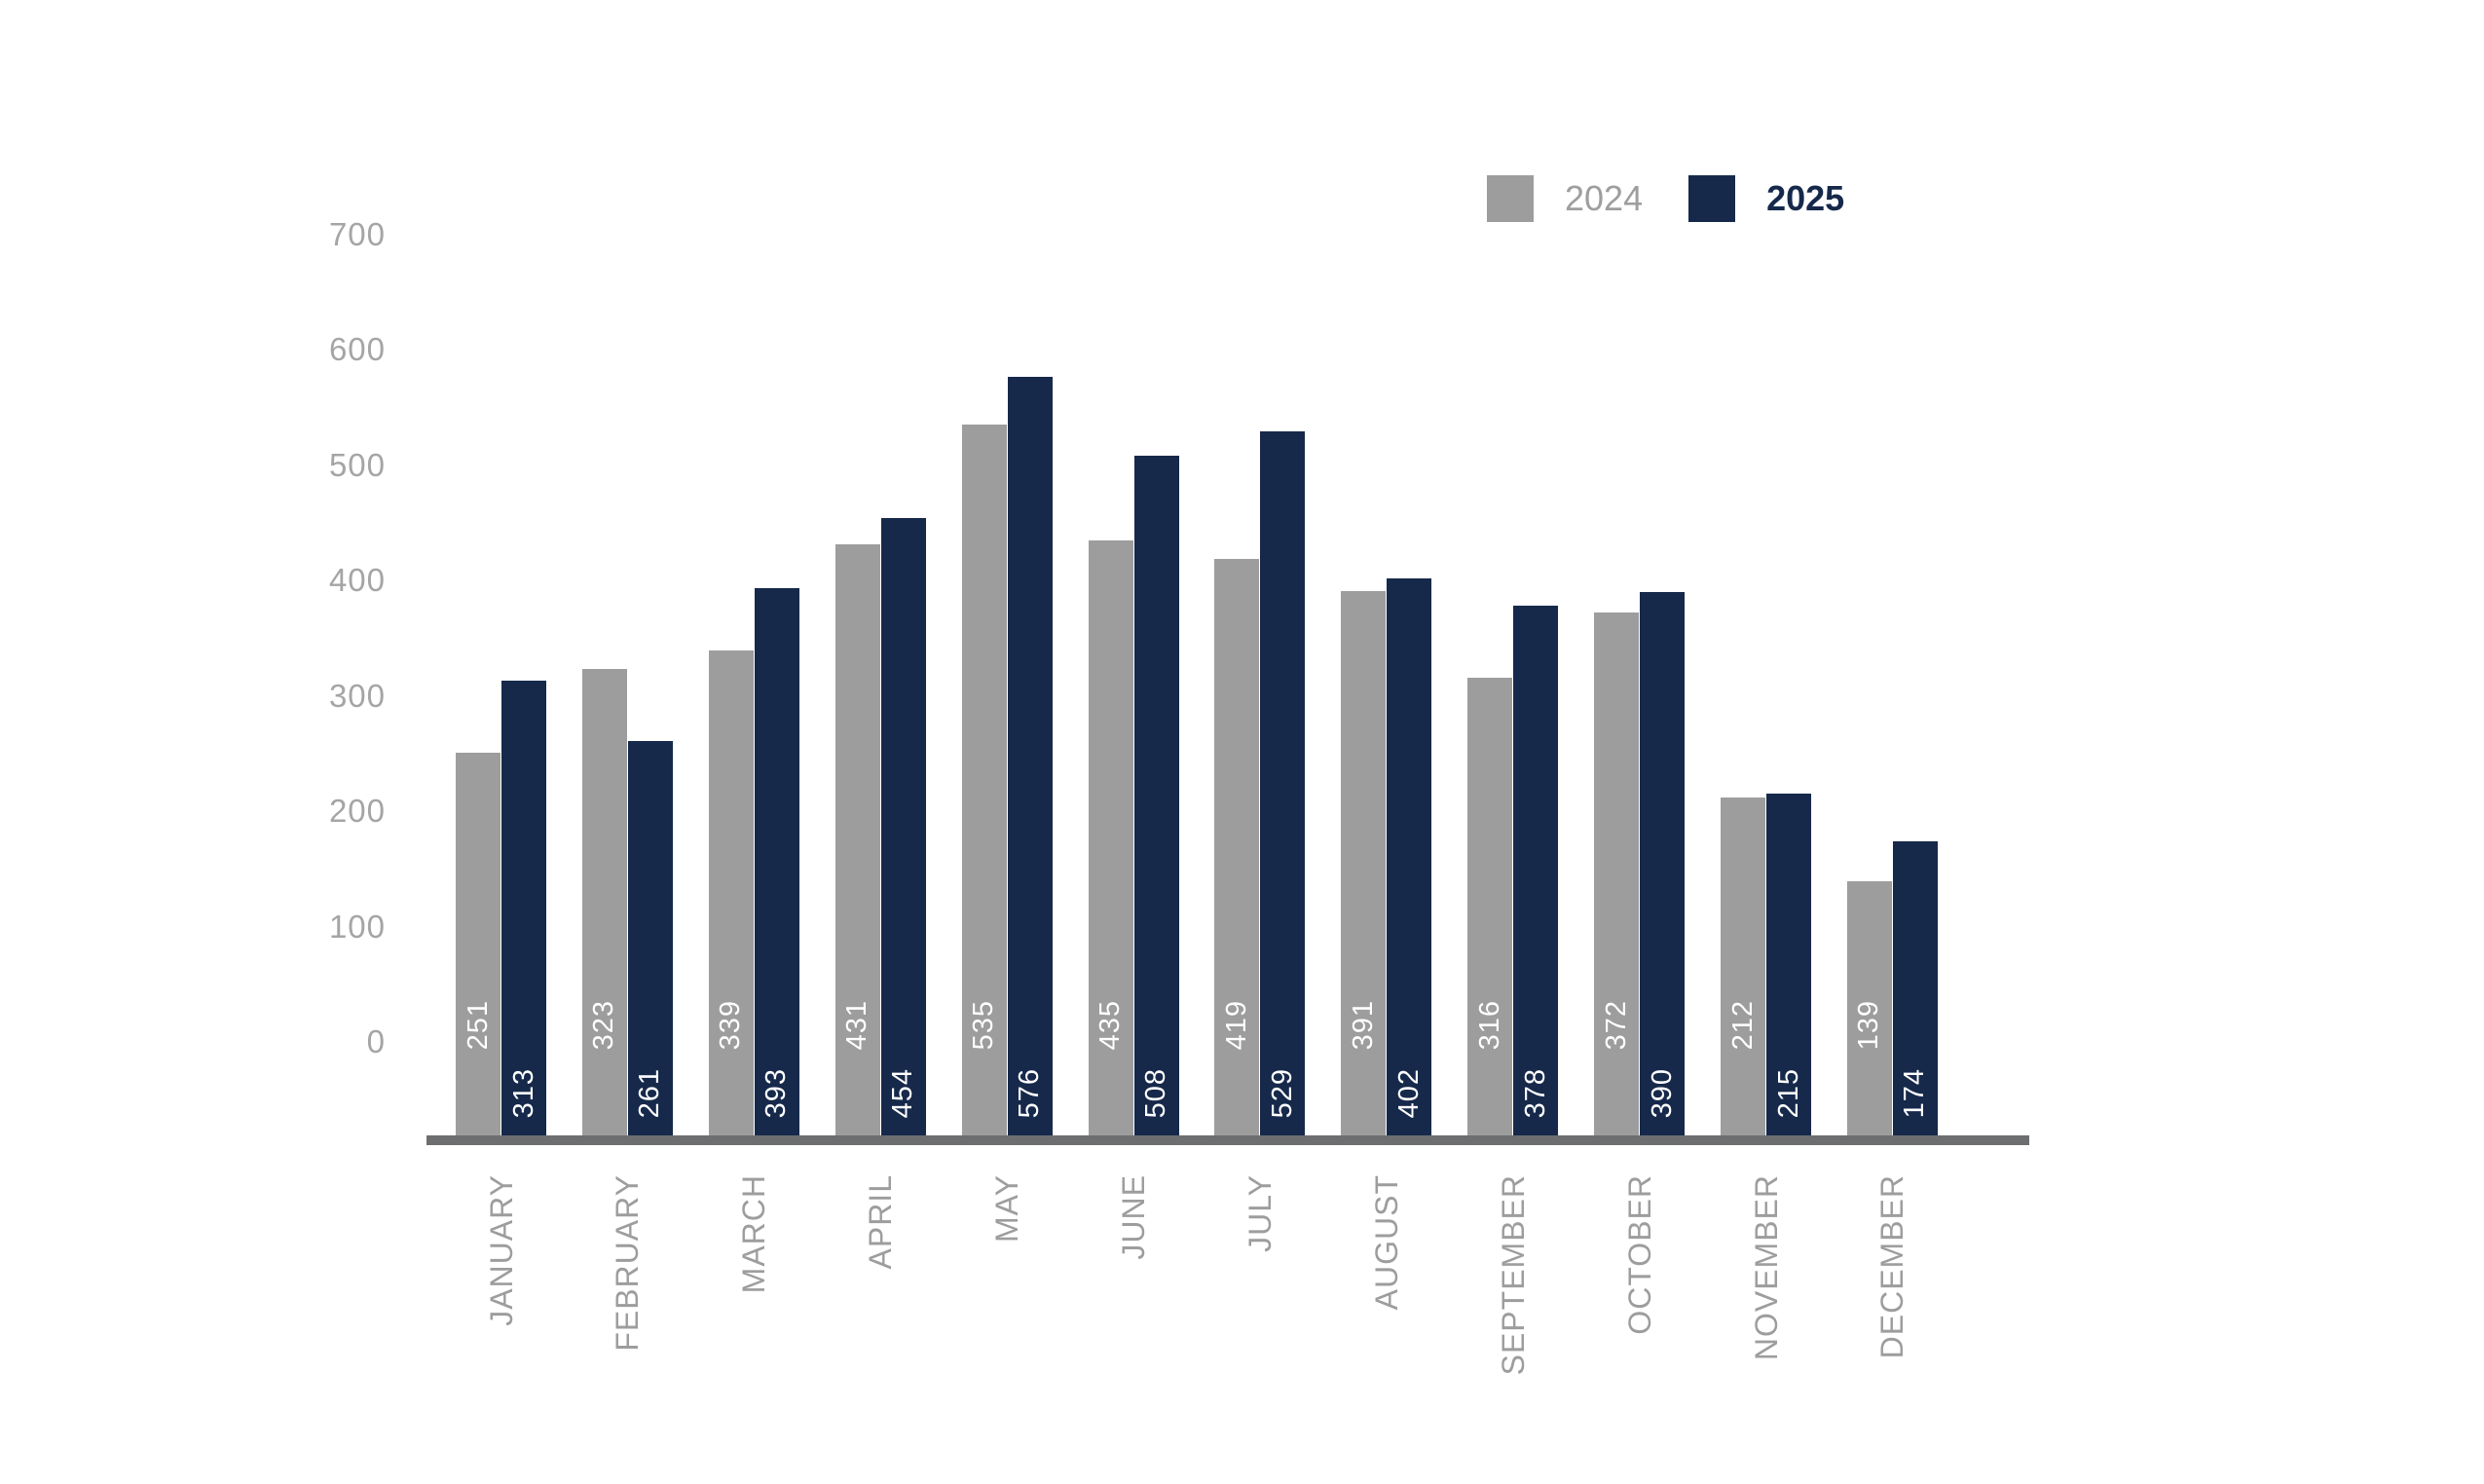 This screenshot has width=2484, height=1484. I want to click on value-label-2024-february: 323, so click(604, 1024).